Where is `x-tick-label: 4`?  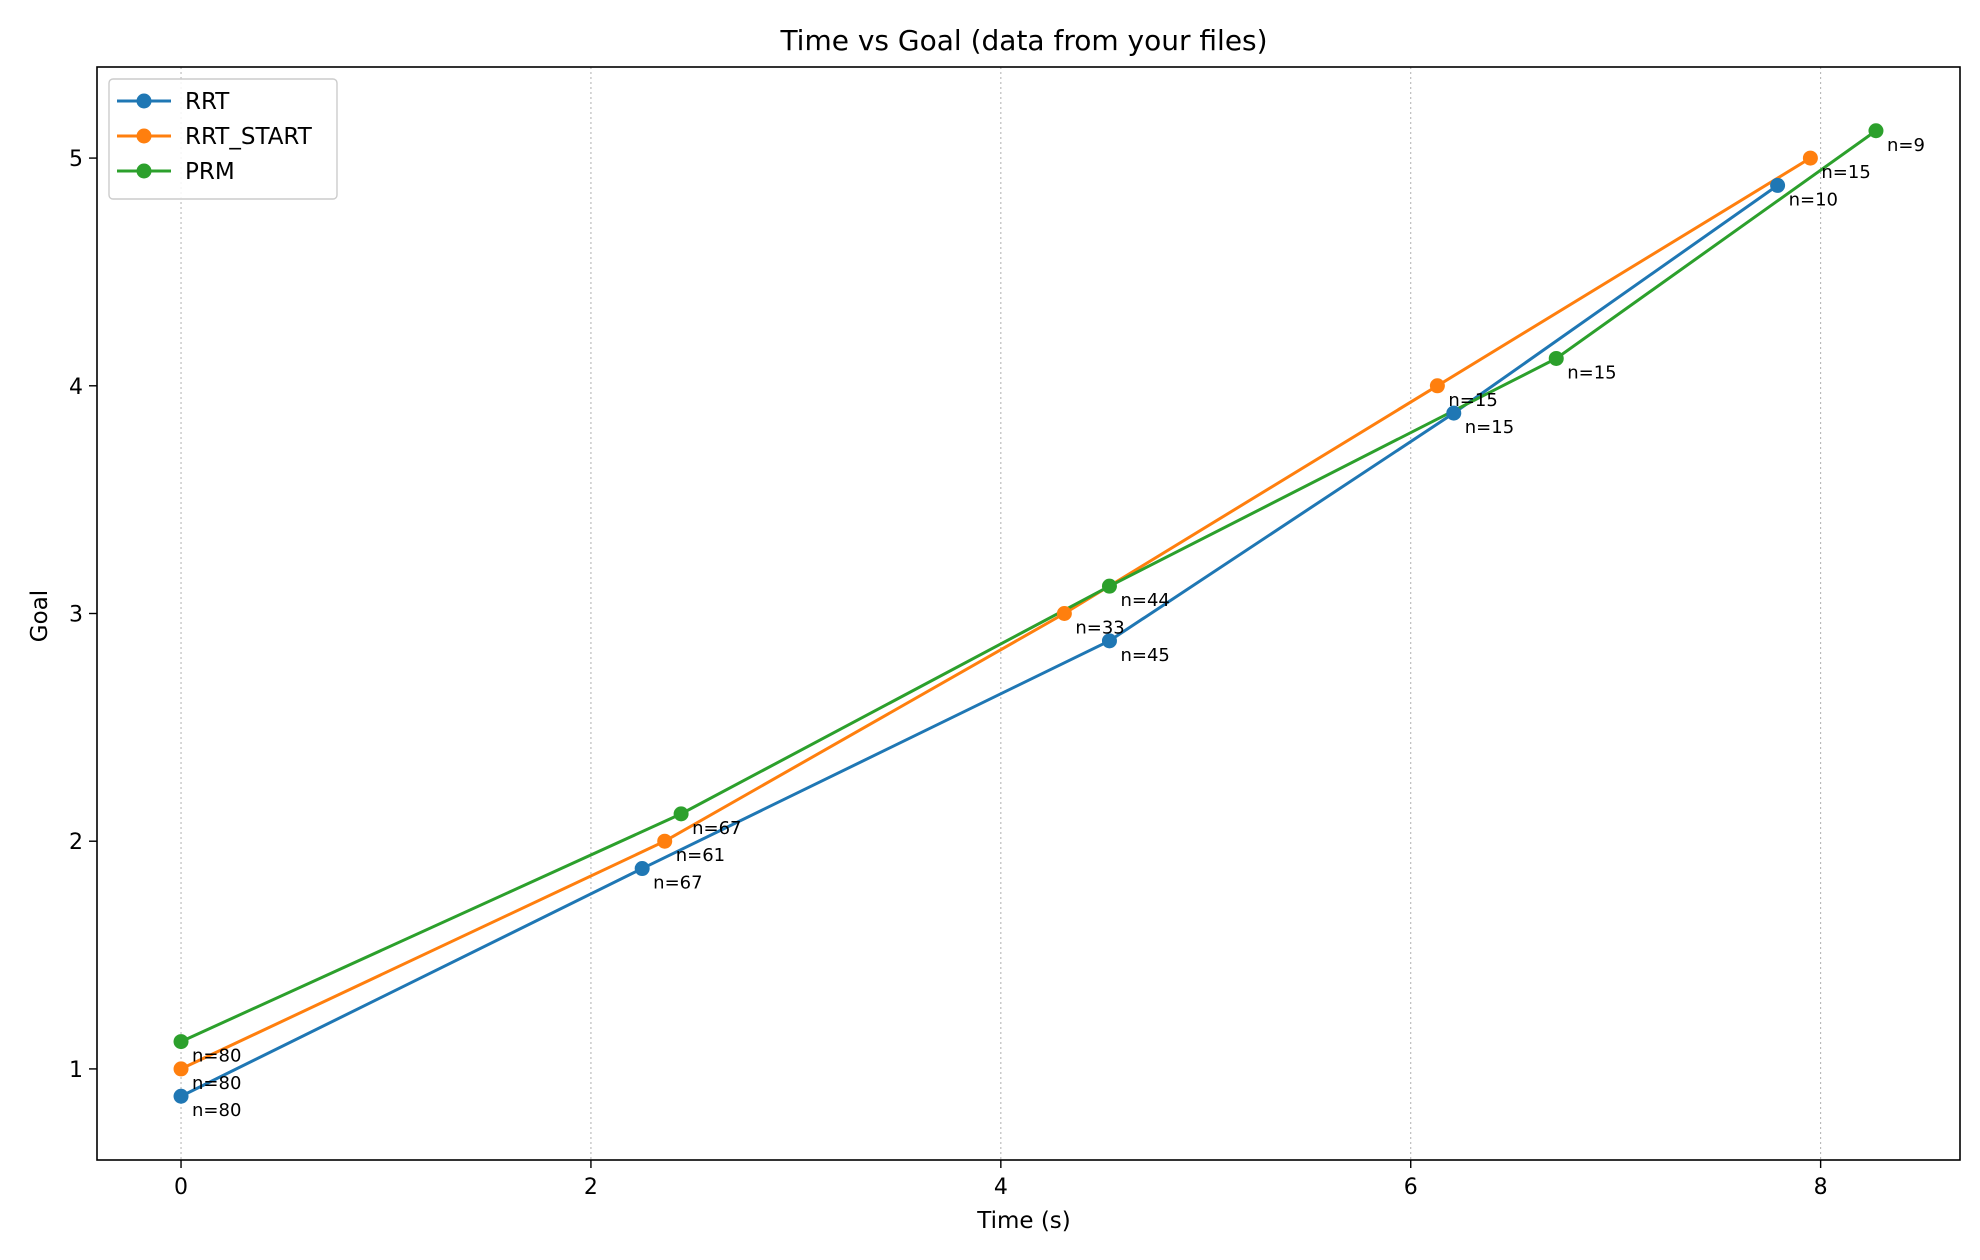
x-tick-label: 4 is located at coordinates (1001, 1187).